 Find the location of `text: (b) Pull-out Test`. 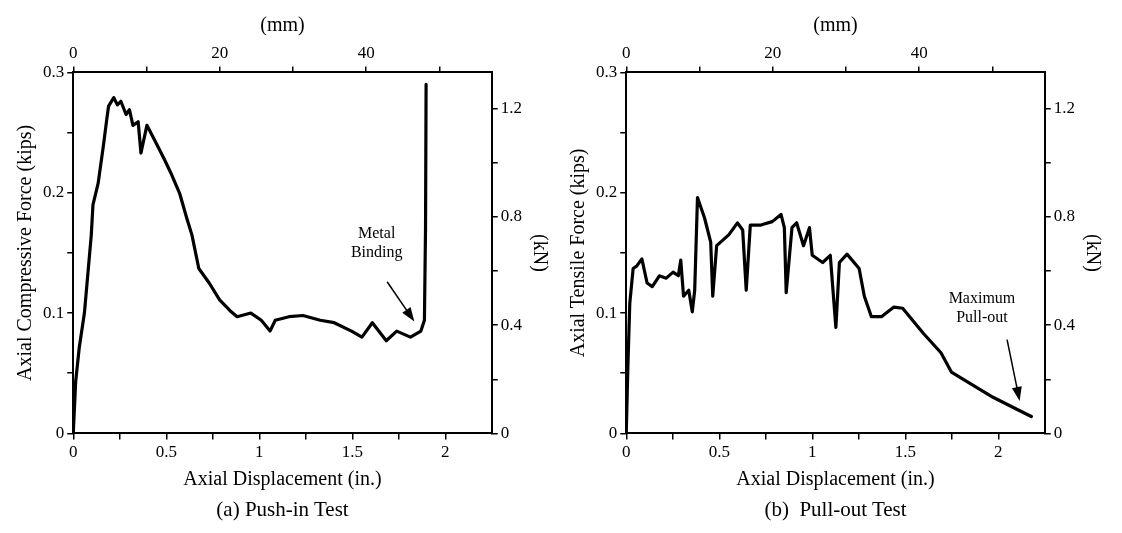

text: (b) Pull-out Test is located at coordinates (835, 508).